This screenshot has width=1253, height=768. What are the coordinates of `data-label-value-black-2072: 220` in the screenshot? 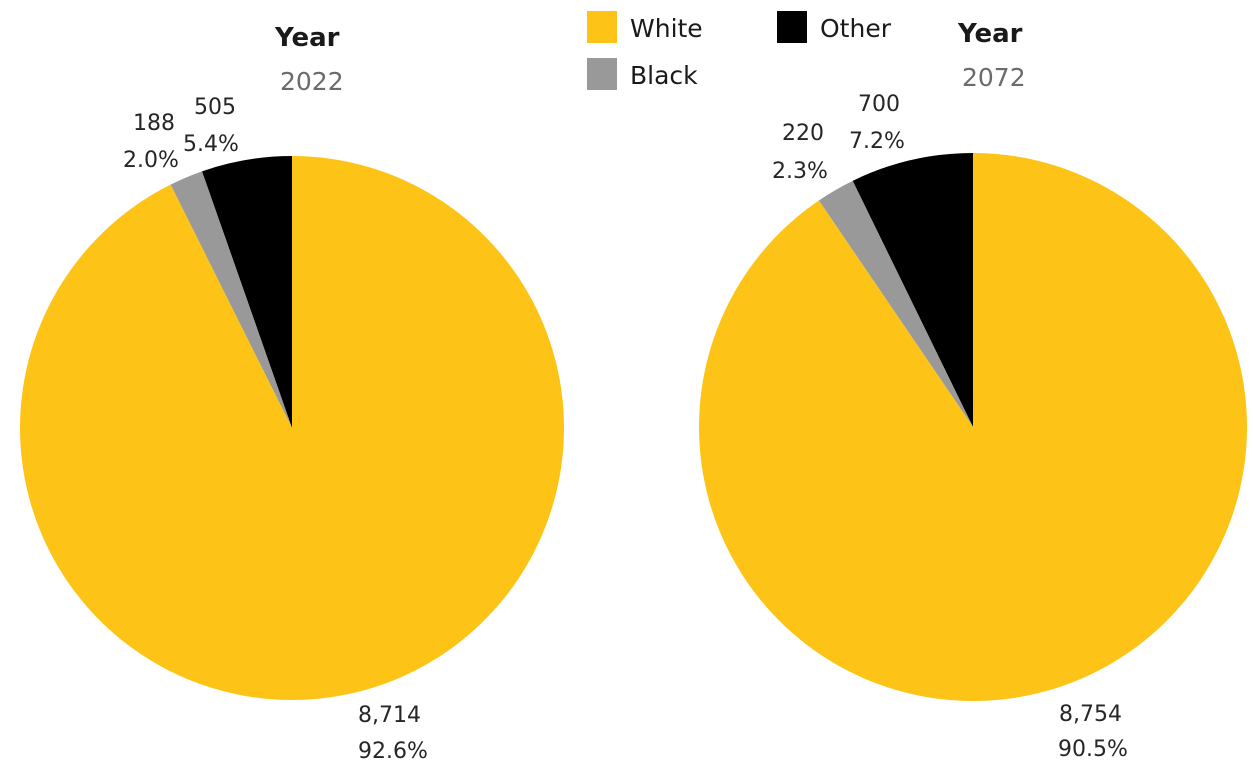 It's located at (803, 133).